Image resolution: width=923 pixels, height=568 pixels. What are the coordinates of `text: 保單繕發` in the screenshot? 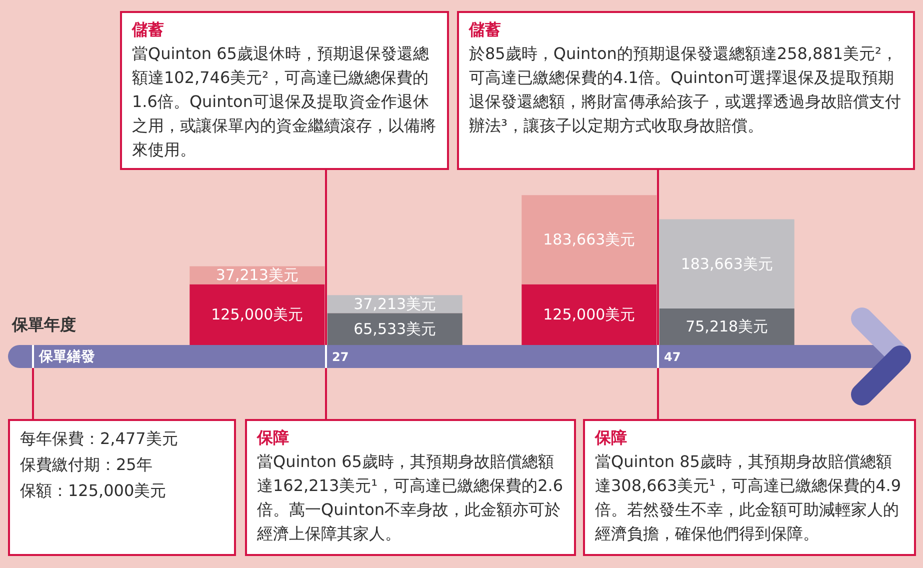 It's located at (67, 357).